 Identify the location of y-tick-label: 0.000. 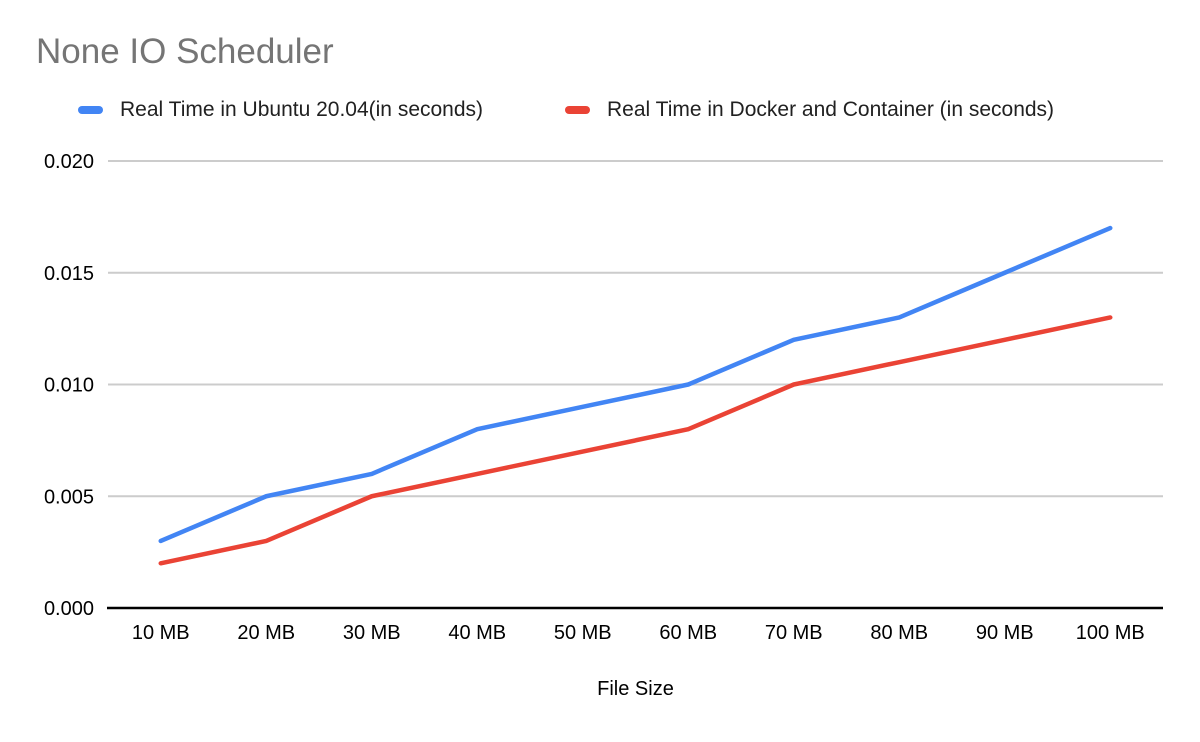
(69, 609).